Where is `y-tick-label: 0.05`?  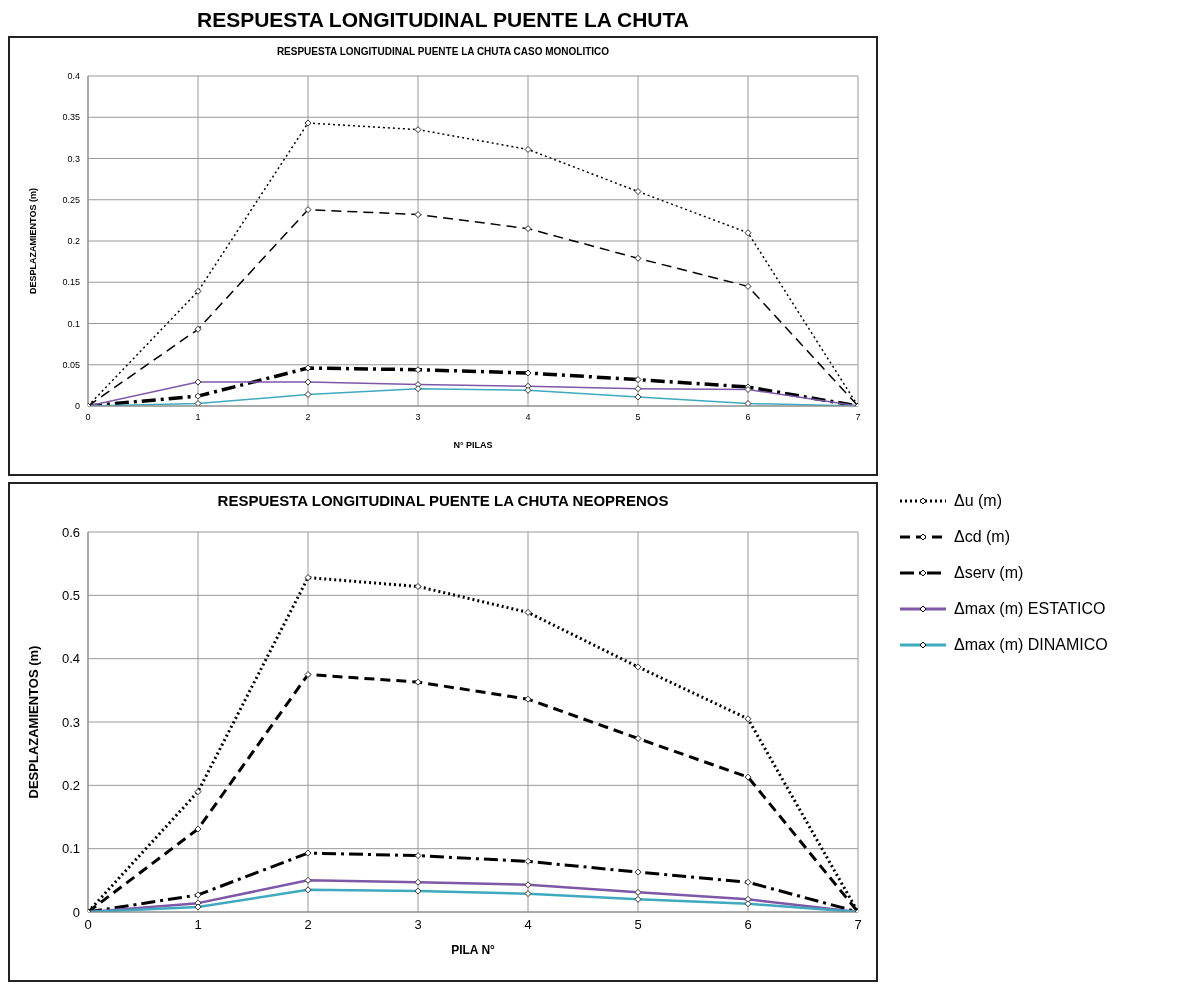
y-tick-label: 0.05 is located at coordinates (71, 364).